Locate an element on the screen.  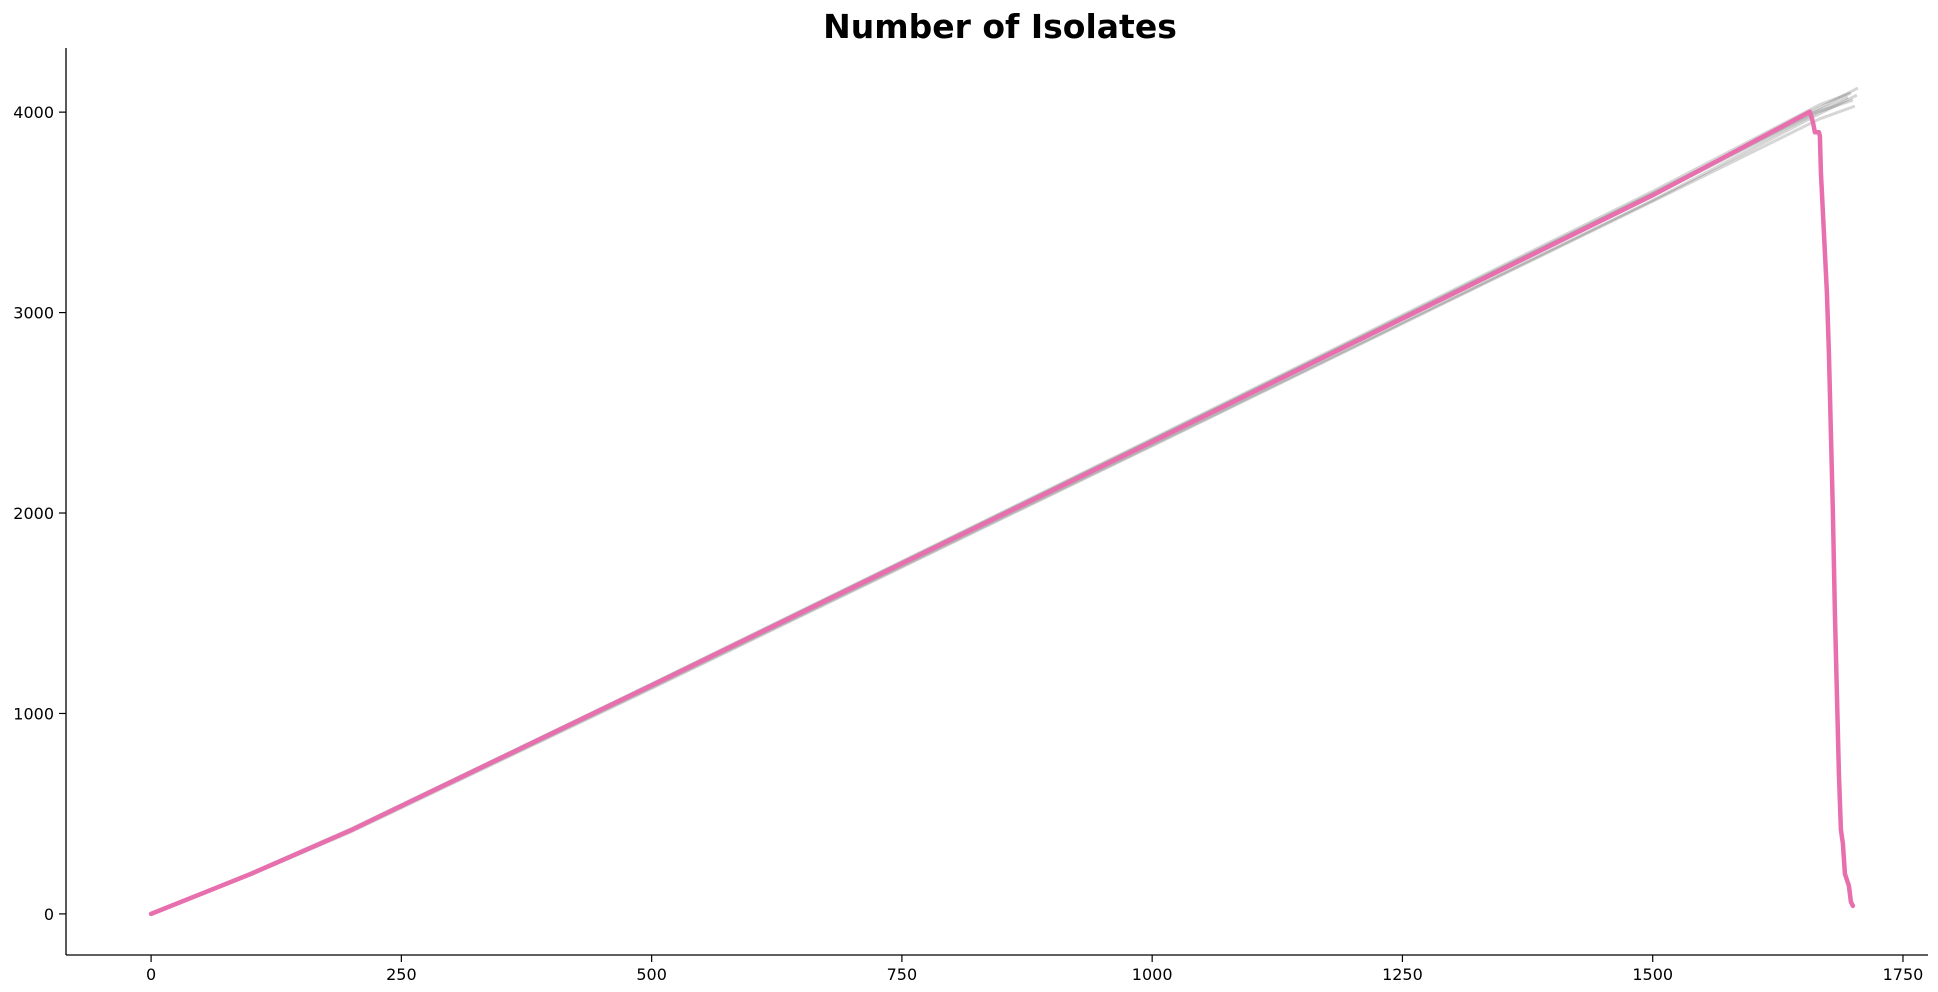
y-tick-label: 3000 is located at coordinates (33, 313).